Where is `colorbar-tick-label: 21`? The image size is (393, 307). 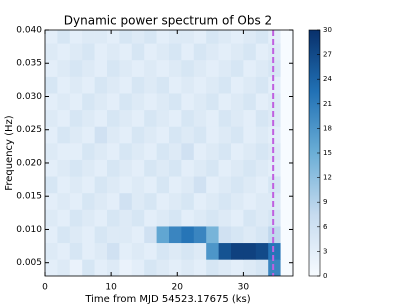
colorbar-tick-label: 21 is located at coordinates (327, 104).